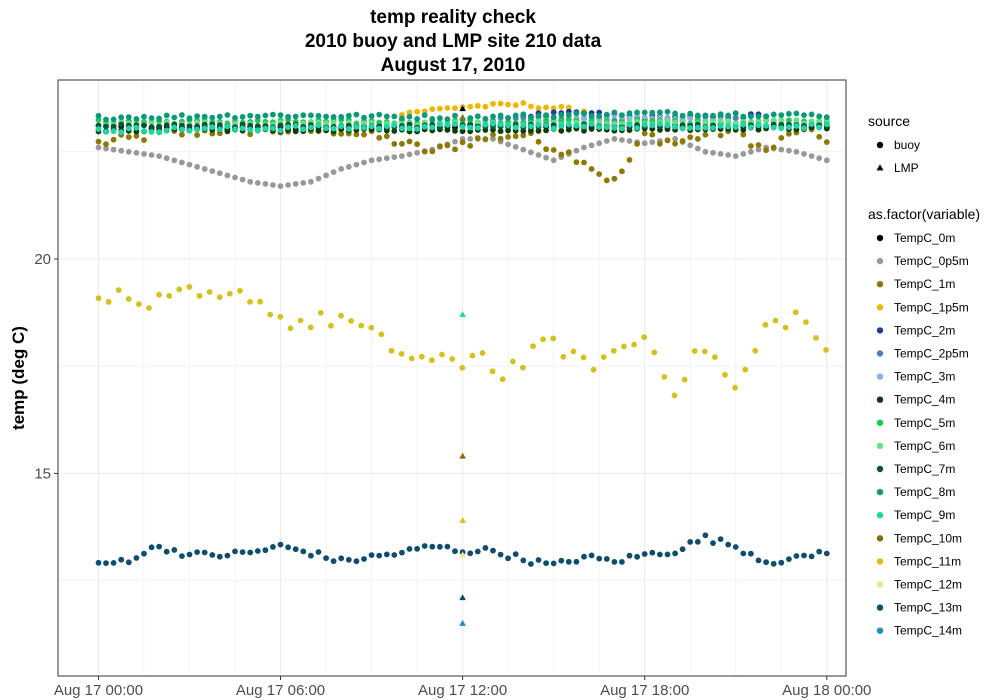 This screenshot has width=1000, height=700. Describe the element at coordinates (462, 520) in the screenshot. I see `lmp-point` at that location.